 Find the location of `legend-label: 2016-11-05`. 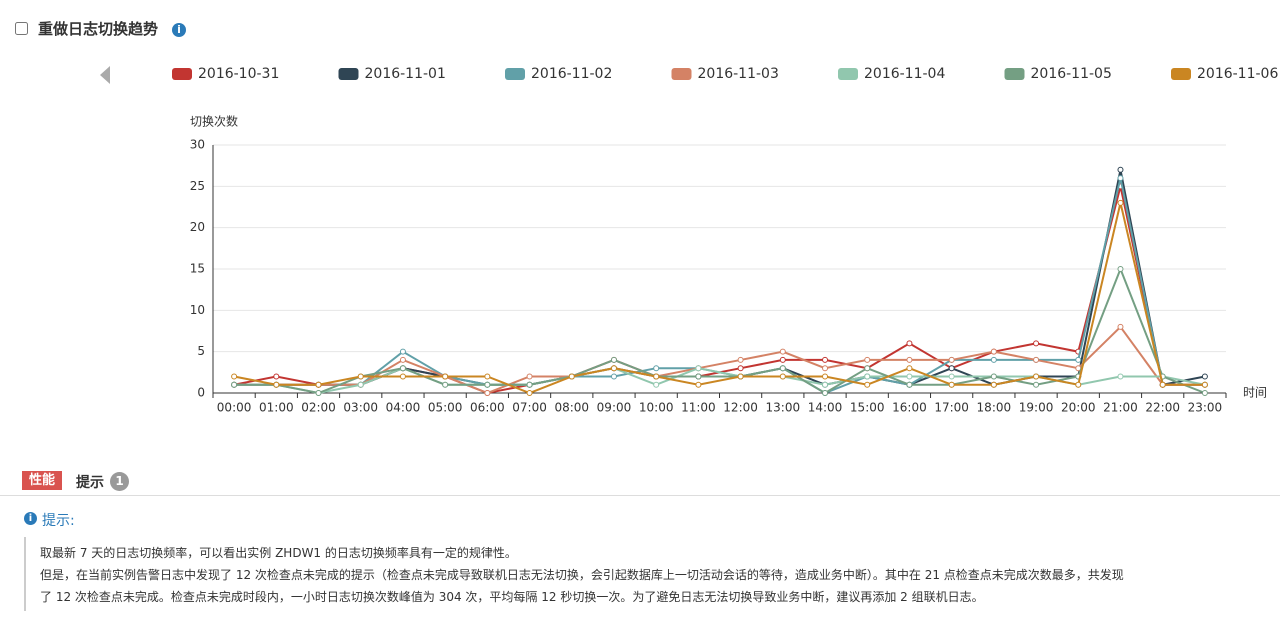

legend-label: 2016-11-05 is located at coordinates (1071, 74).